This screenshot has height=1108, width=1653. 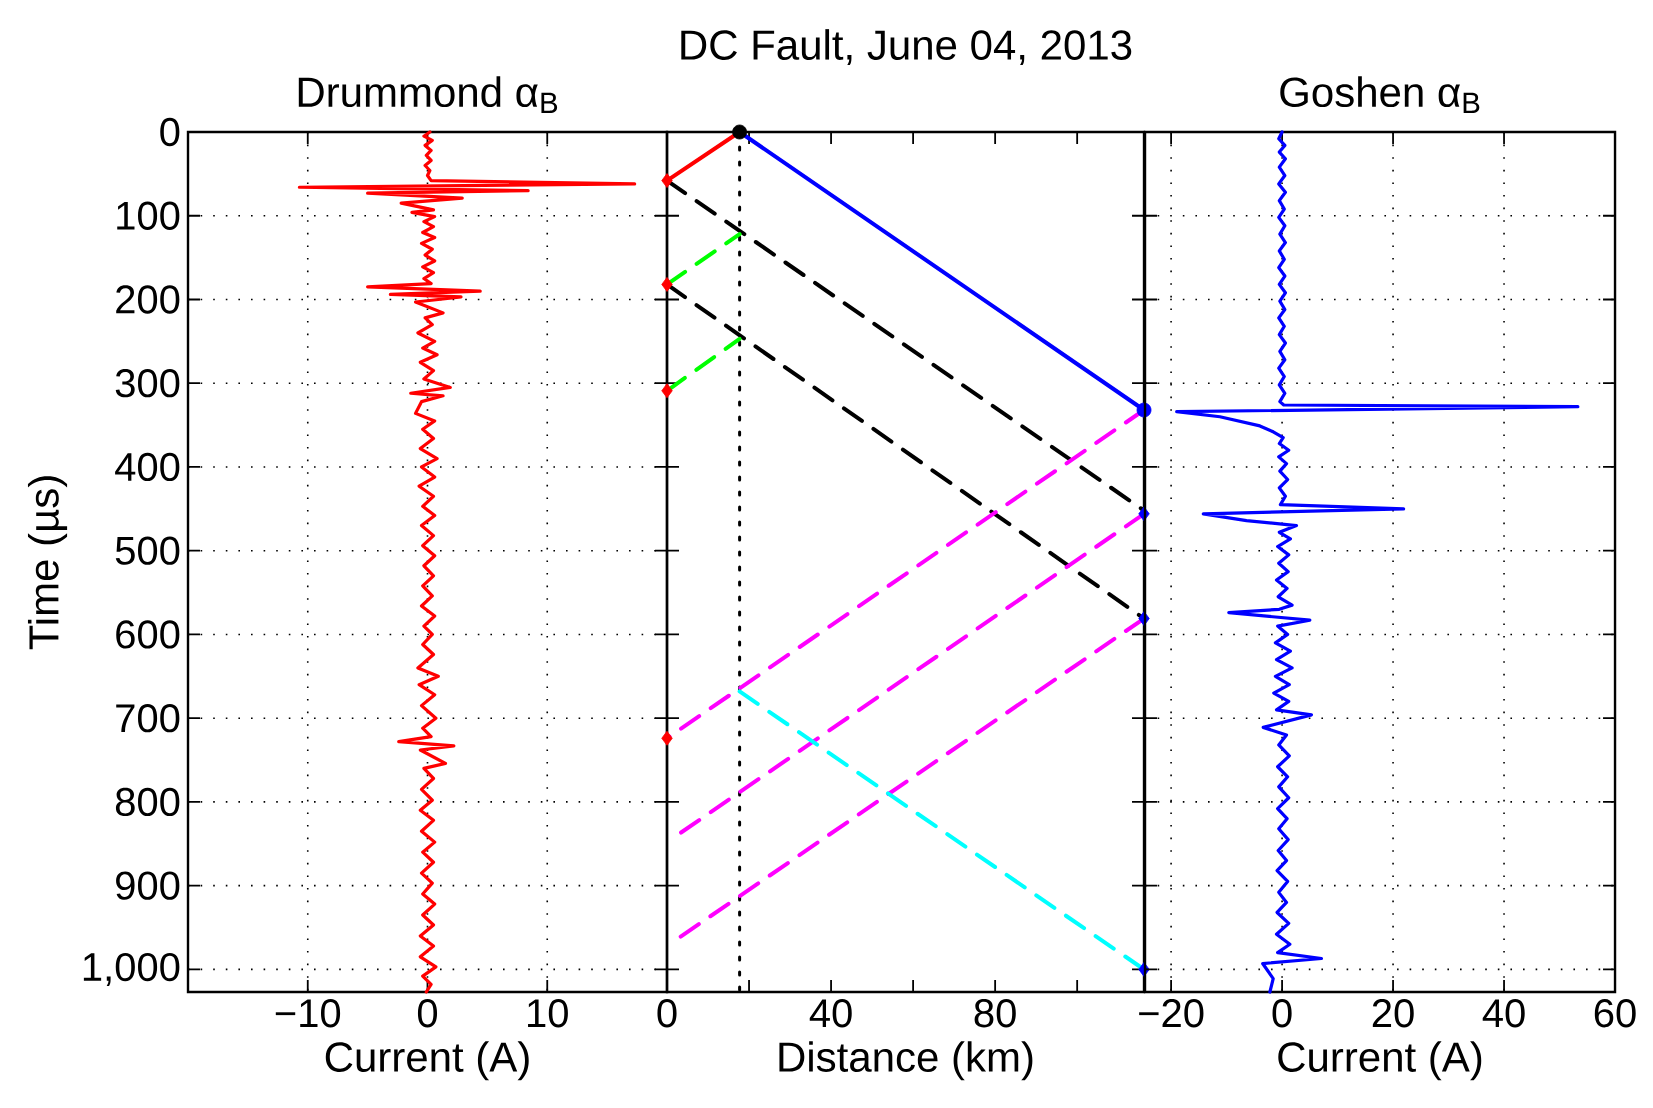 I want to click on y-tick-label: 900, so click(x=148, y=885).